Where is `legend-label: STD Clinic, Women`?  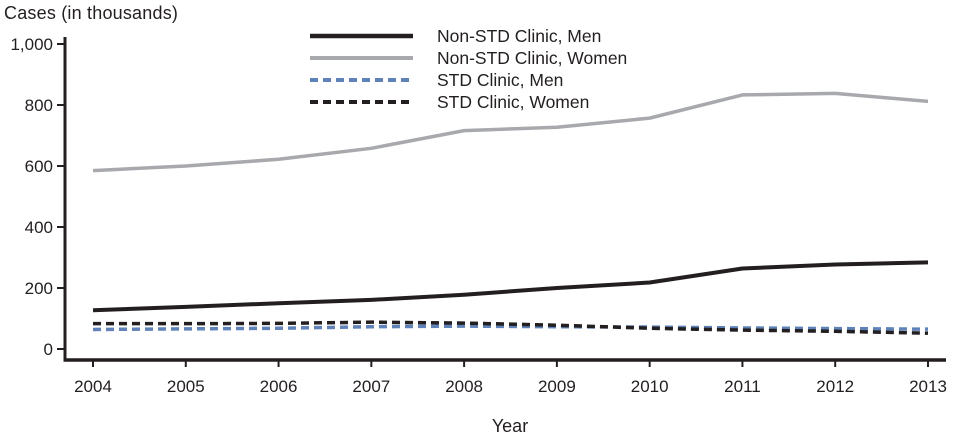 legend-label: STD Clinic, Women is located at coordinates (513, 102).